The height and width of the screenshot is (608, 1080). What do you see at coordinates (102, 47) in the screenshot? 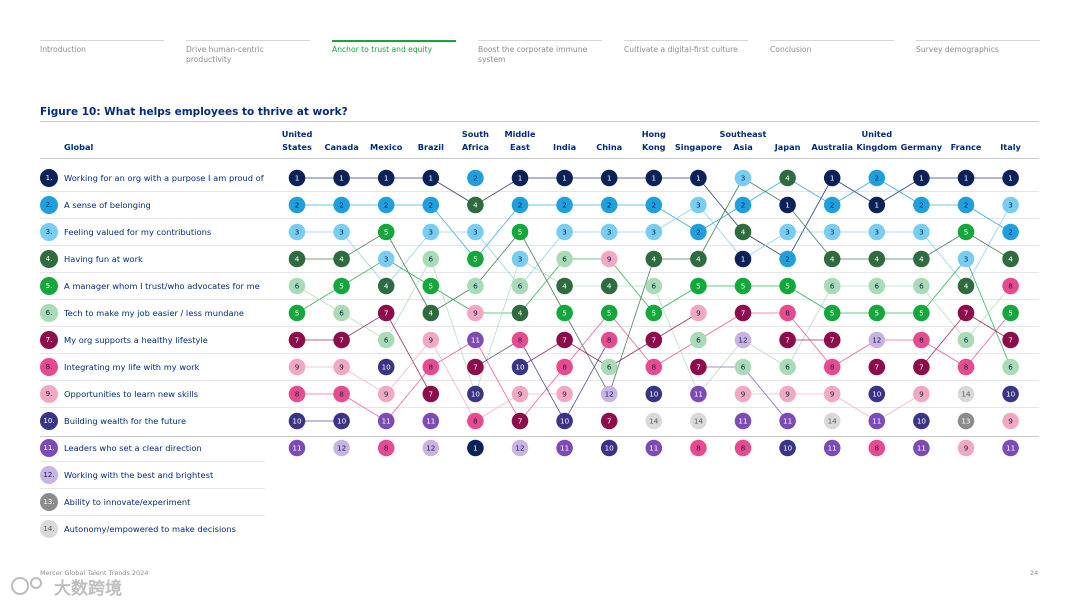
I see `nav-tab-introduction: Introduction` at bounding box center [102, 47].